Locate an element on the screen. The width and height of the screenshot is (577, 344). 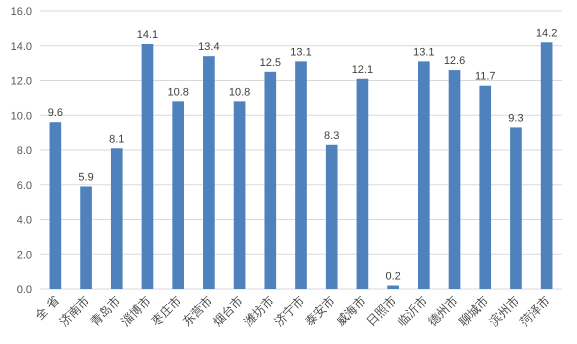
y-tick-label: 12.0 is located at coordinates (21, 82).